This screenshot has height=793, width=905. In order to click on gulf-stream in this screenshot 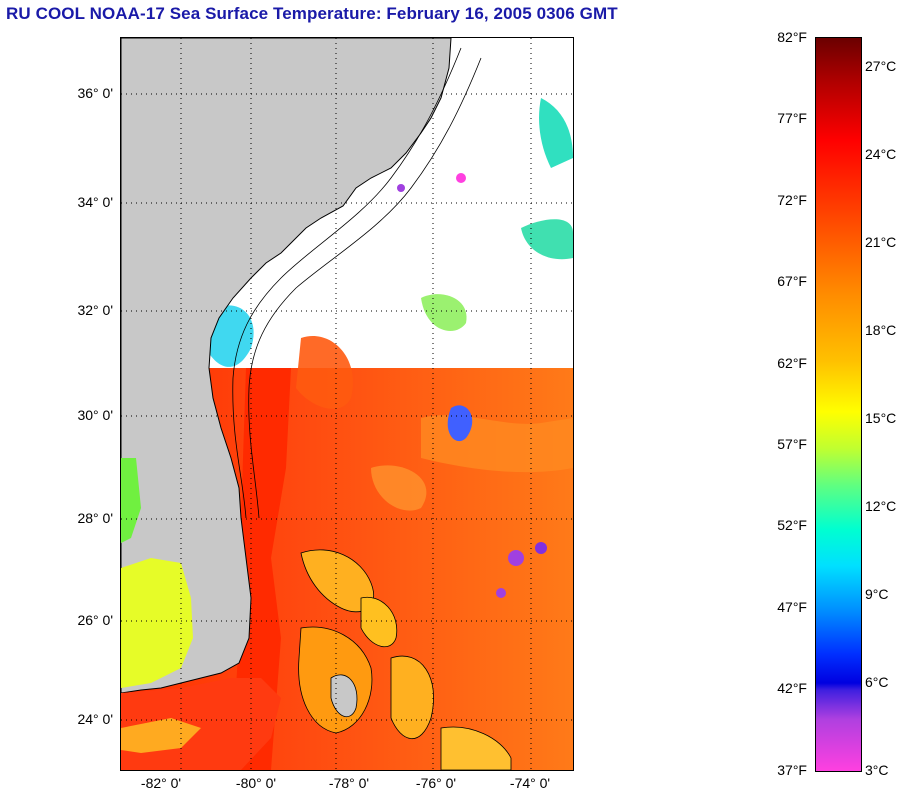, I will do `click(261, 569)`.